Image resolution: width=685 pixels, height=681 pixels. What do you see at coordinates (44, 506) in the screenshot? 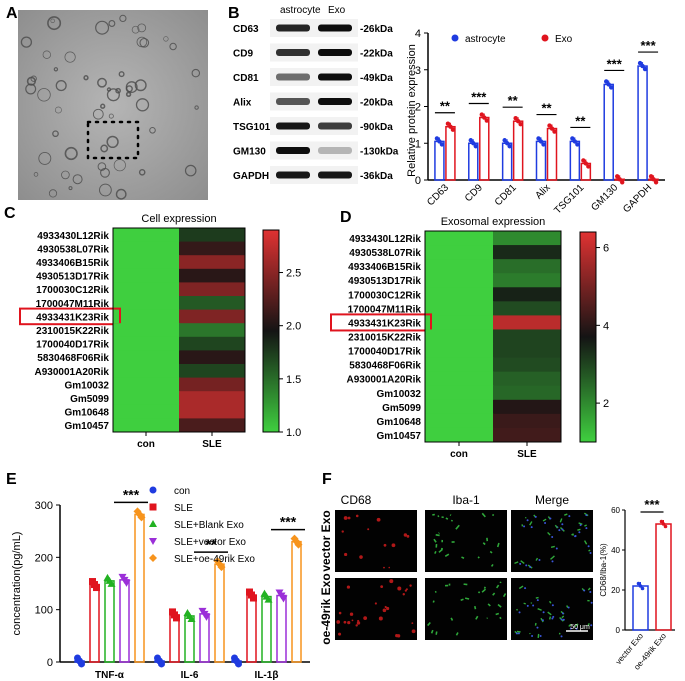
I see `e-y-tick-label: 300` at bounding box center [44, 506].